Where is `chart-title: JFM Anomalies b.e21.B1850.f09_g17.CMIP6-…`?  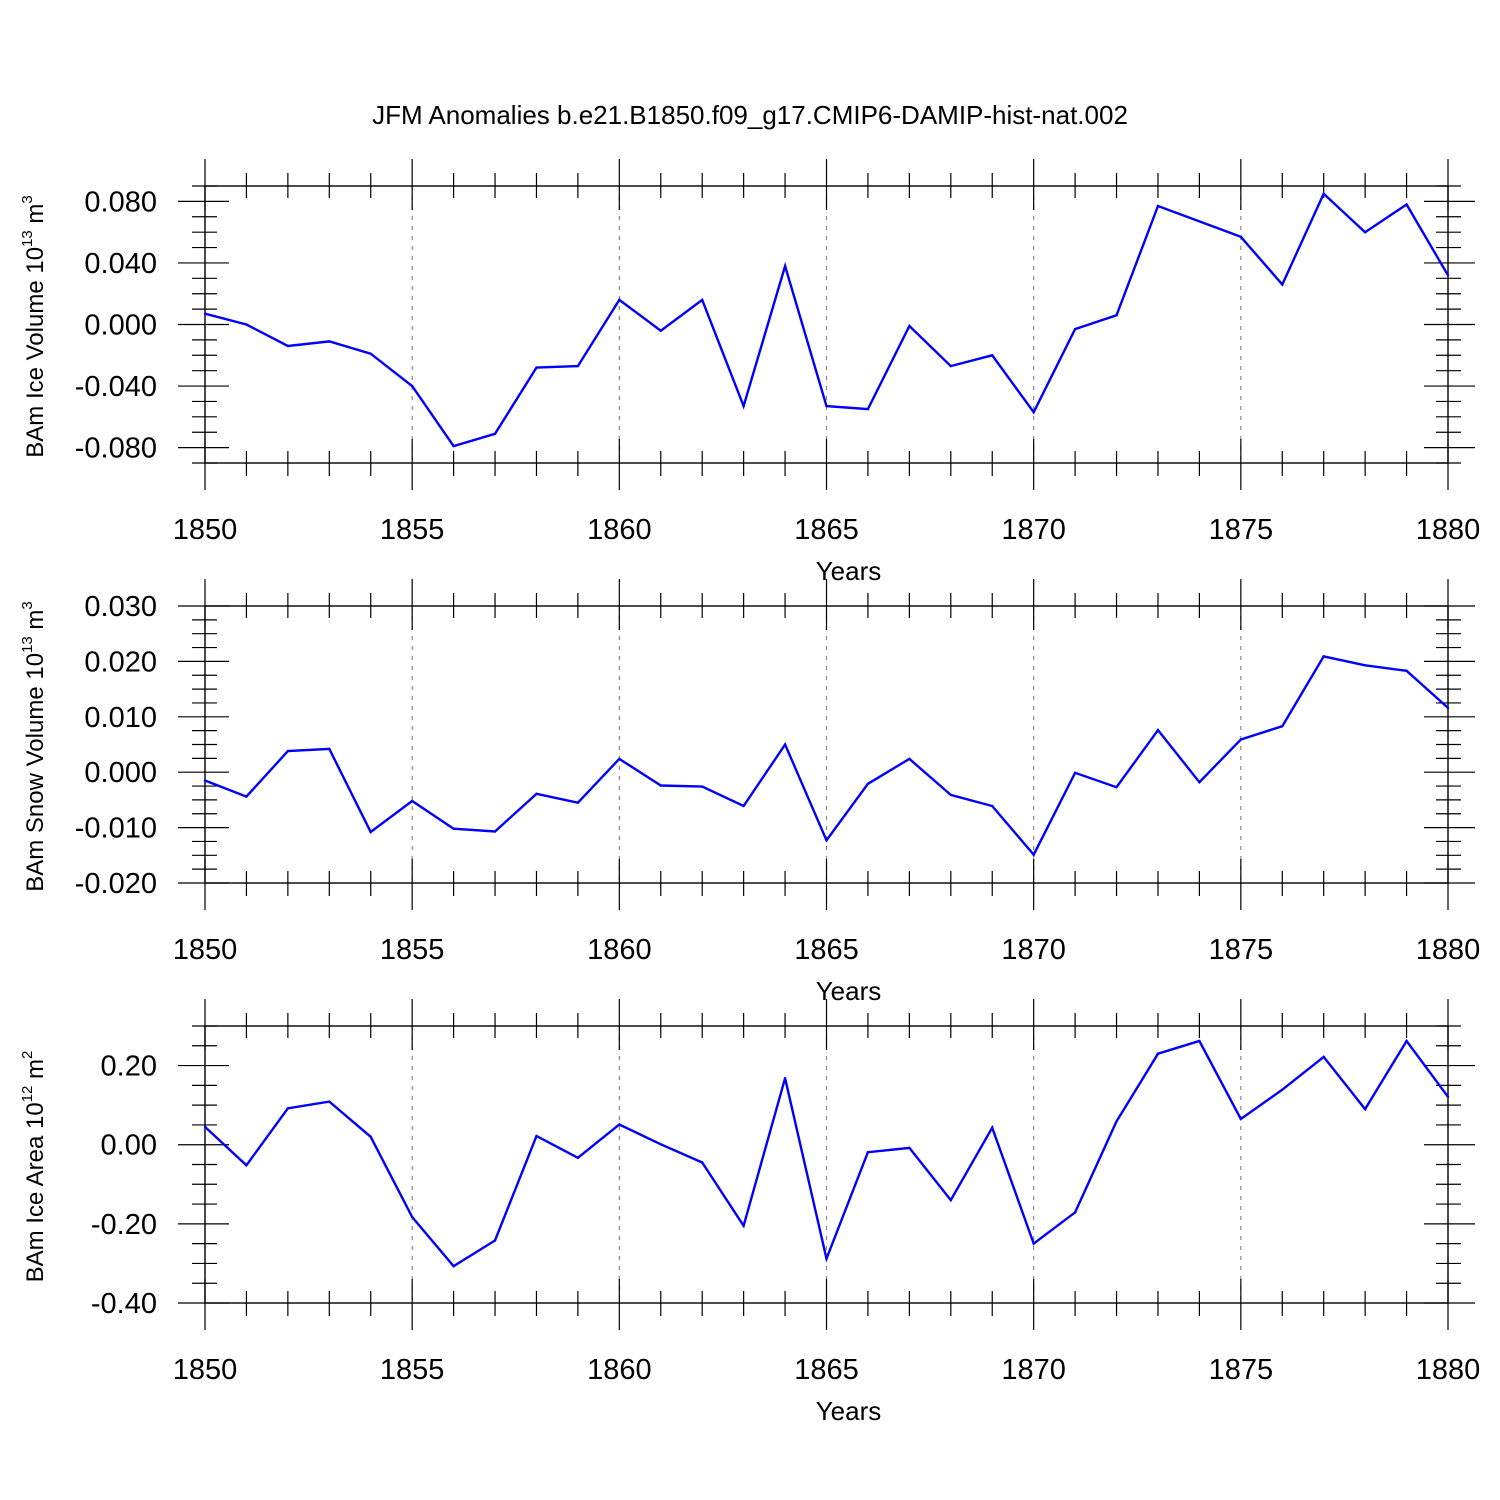
chart-title: JFM Anomalies b.e21.B1850.f09_g17.CMIP6-… is located at coordinates (750, 115).